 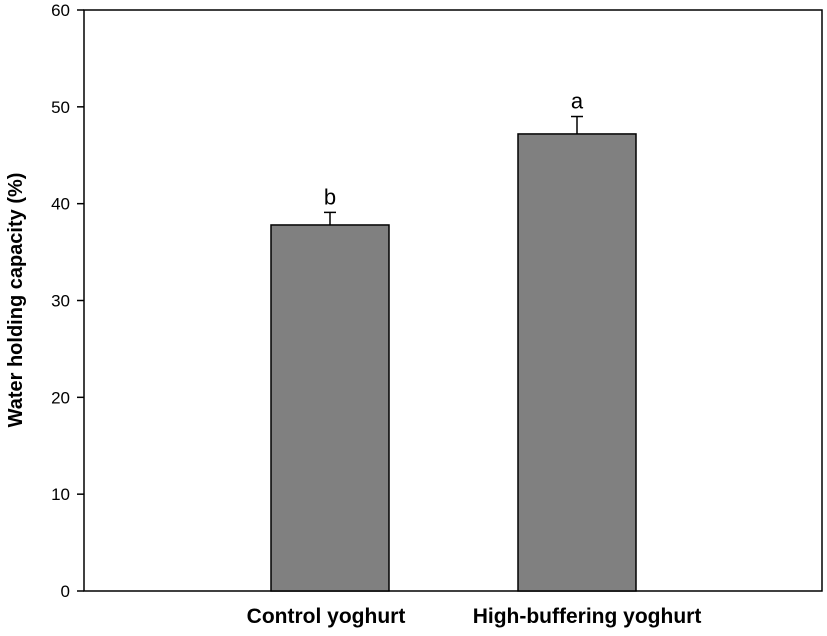 What do you see at coordinates (60, 301) in the screenshot?
I see `y-tick-label: 30` at bounding box center [60, 301].